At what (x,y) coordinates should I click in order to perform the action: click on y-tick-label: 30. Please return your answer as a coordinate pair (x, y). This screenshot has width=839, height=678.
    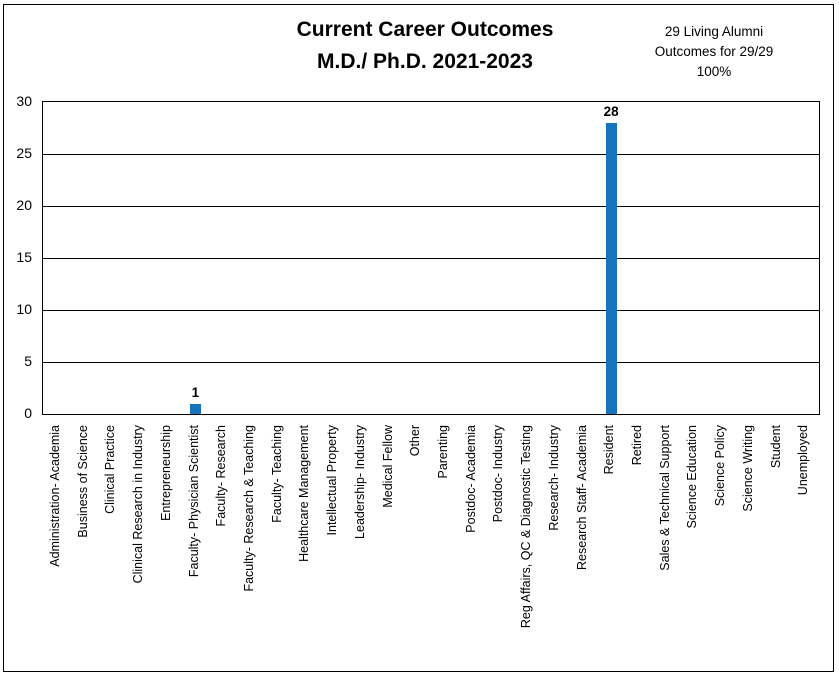
    Looking at the image, I should click on (24, 101).